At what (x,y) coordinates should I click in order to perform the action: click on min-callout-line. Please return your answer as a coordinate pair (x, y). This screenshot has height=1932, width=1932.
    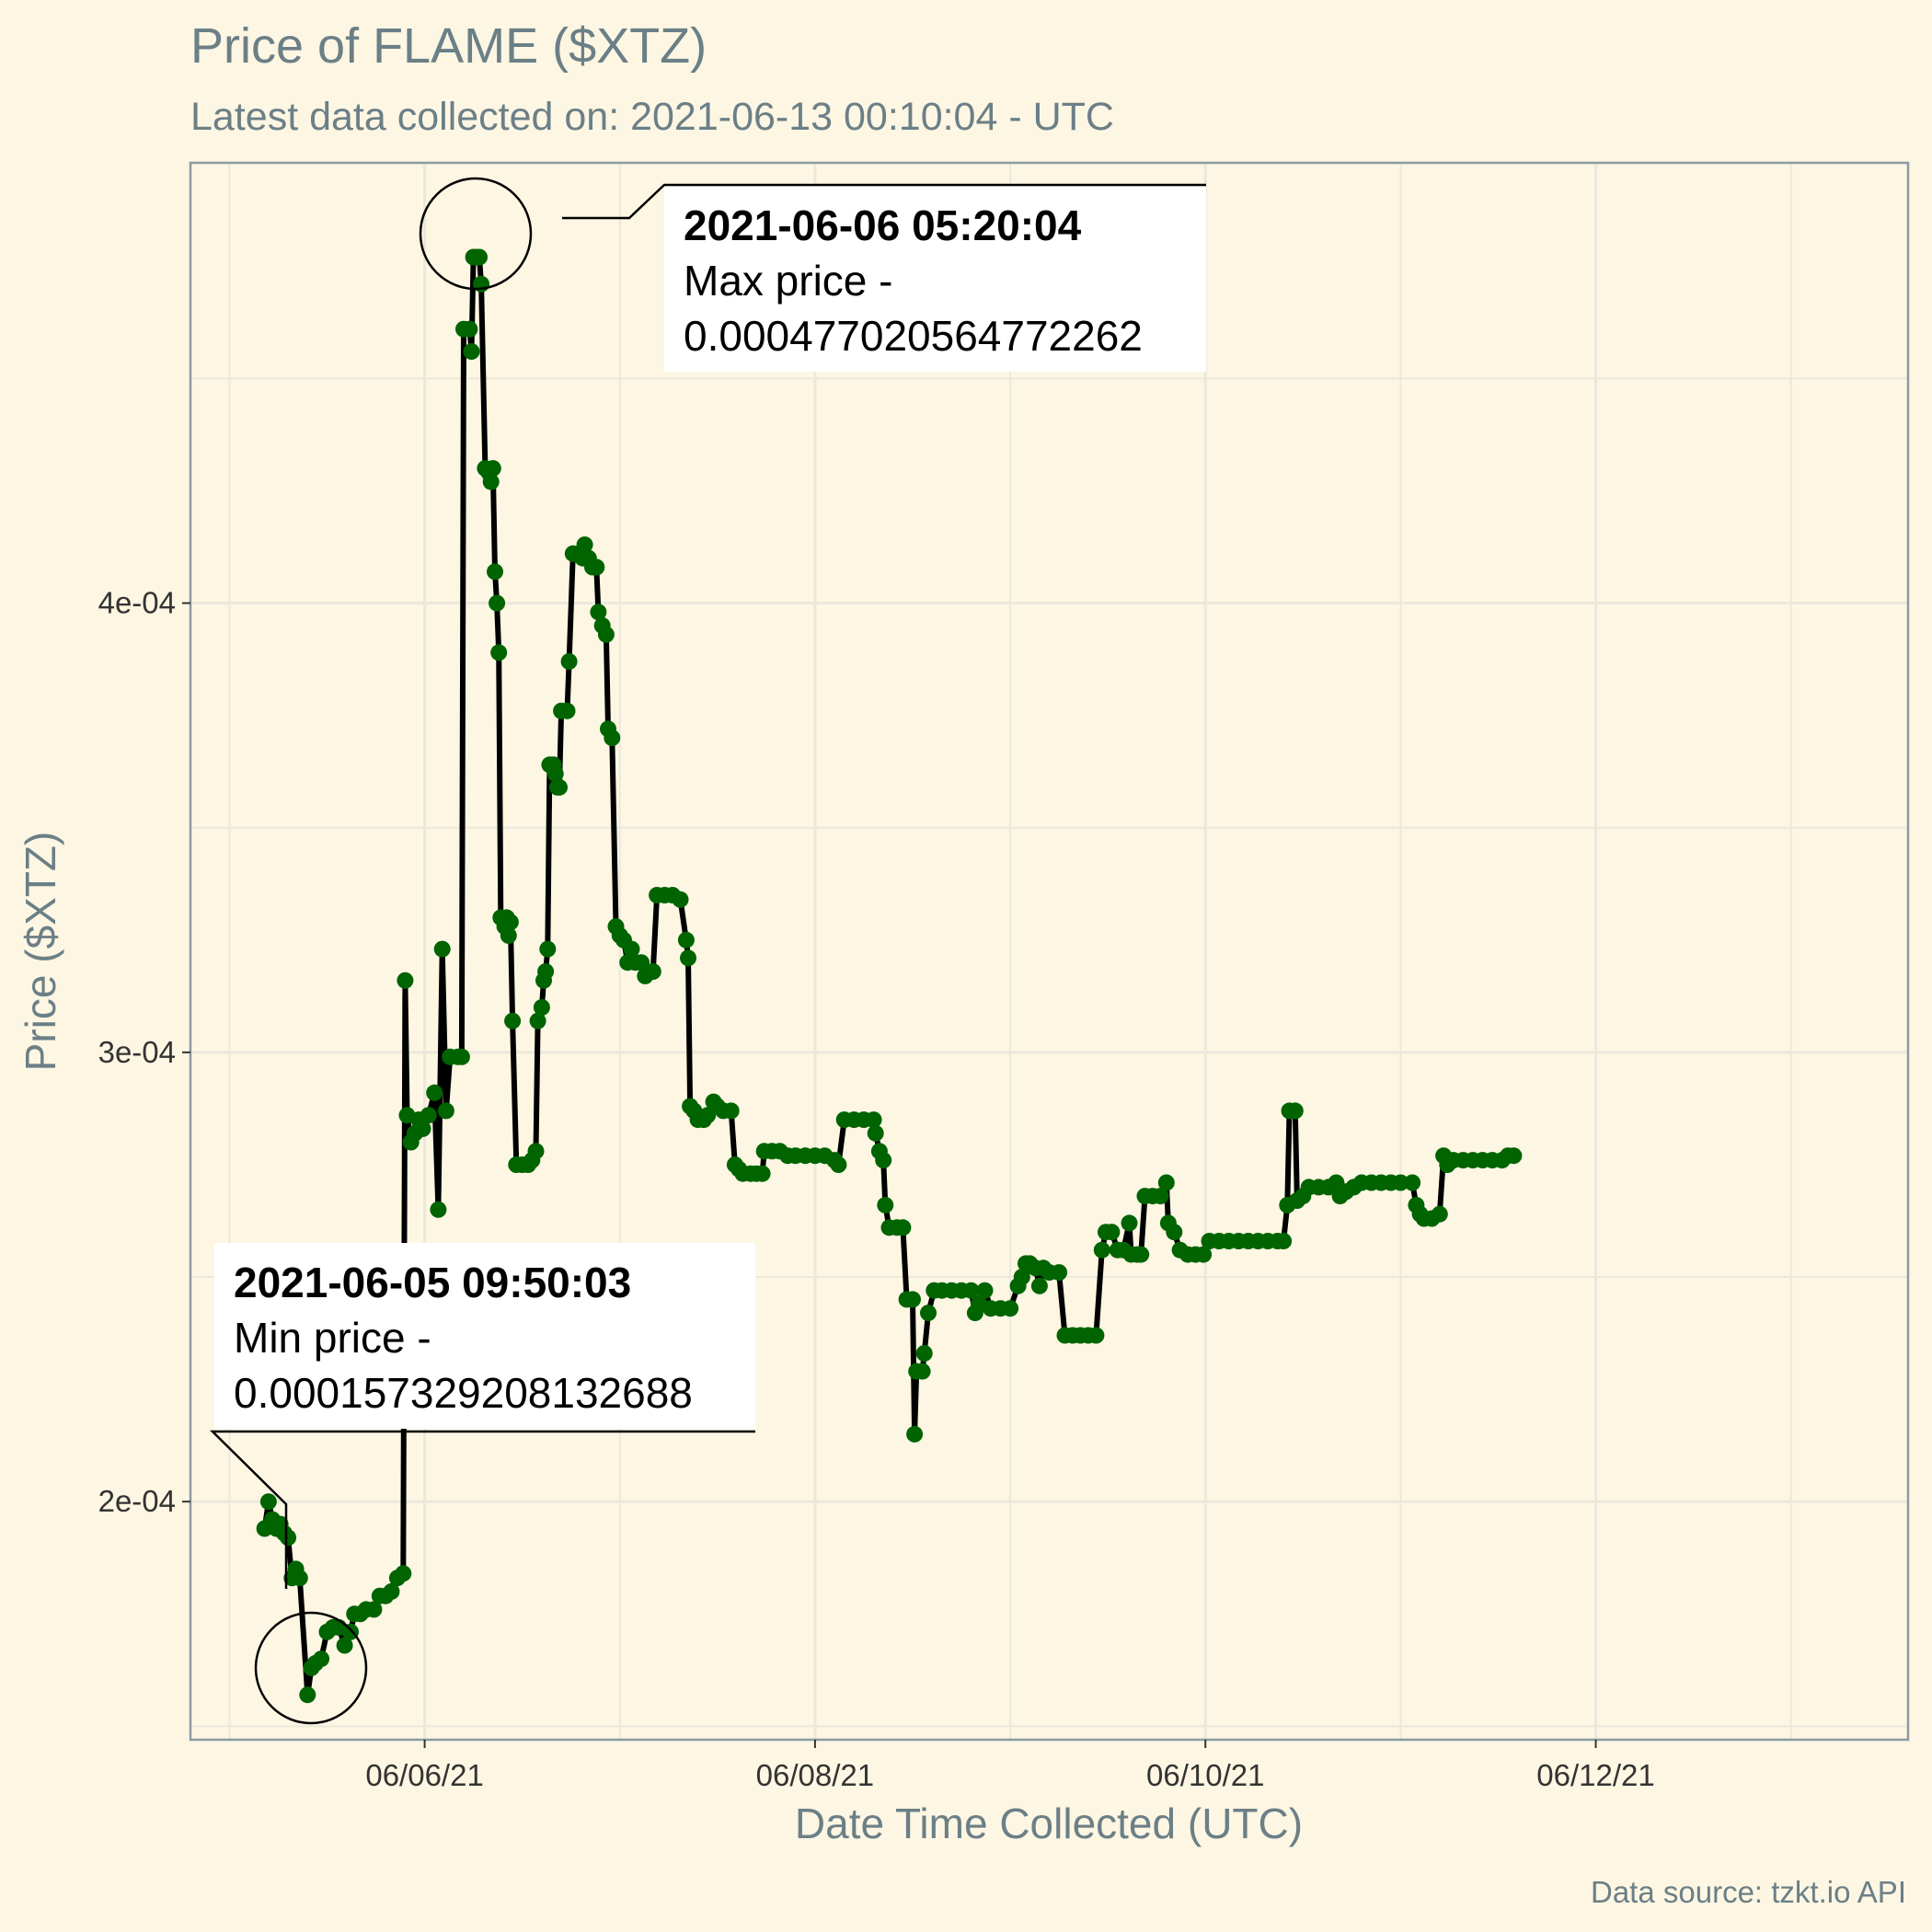
    Looking at the image, I should click on (482, 1509).